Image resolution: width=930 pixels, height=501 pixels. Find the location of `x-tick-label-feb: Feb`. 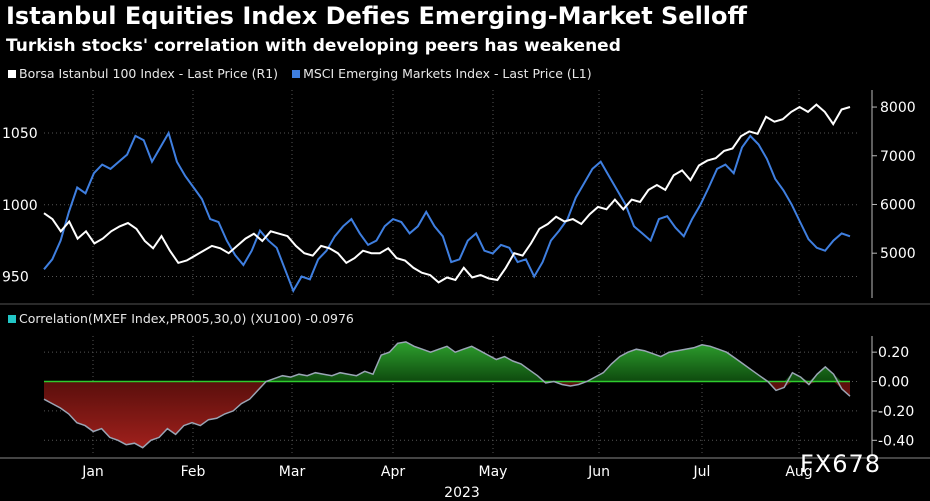

x-tick-label-feb: Feb is located at coordinates (193, 472).